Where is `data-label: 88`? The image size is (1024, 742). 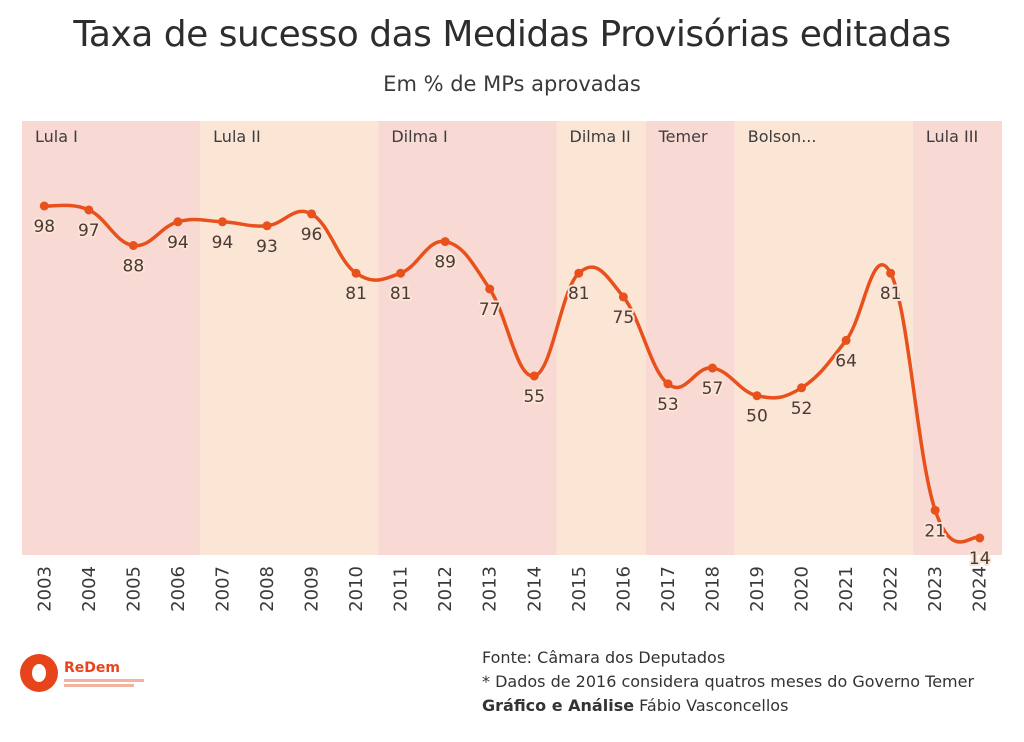 data-label: 88 is located at coordinates (134, 267).